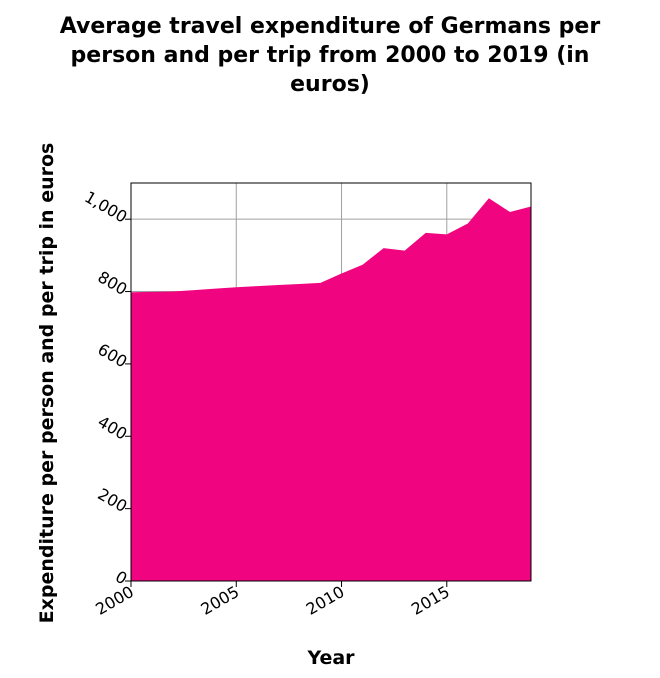 The image size is (660, 678). I want to click on x-axis-ticks: 2000 2005 2010 2015, so click(272, 600).